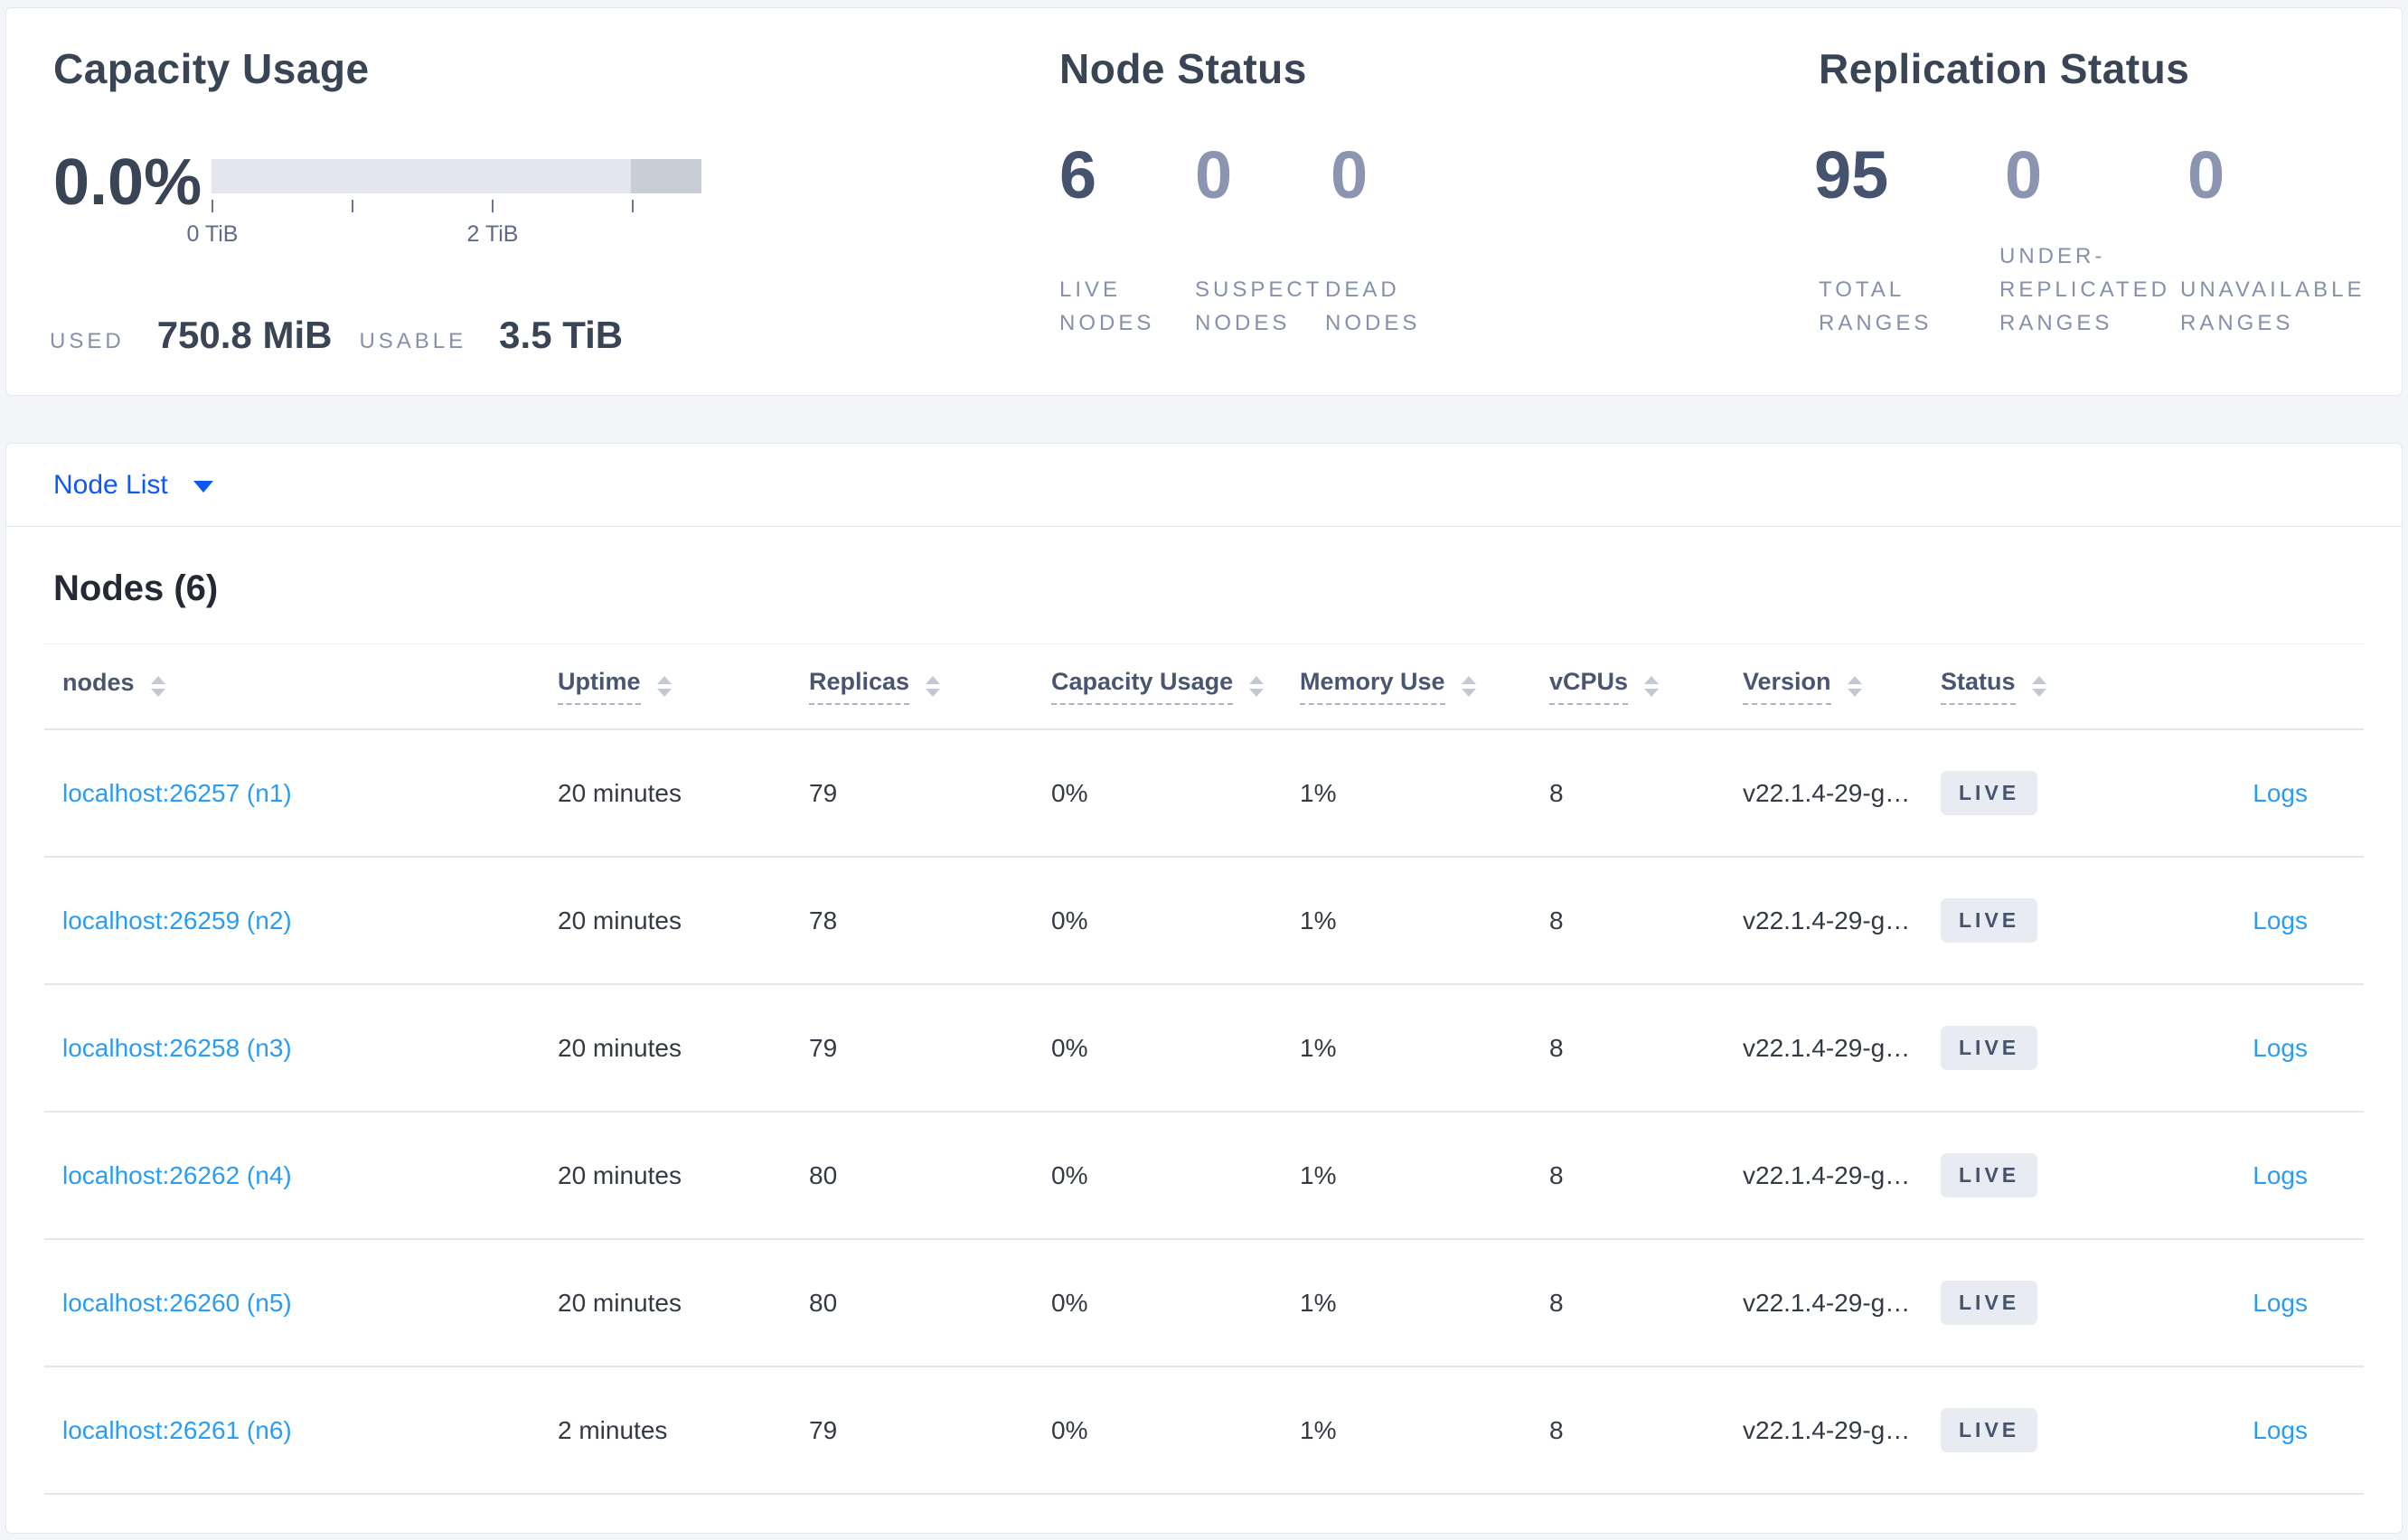 This screenshot has height=1540, width=2408. I want to click on replication-status-title: Replication Status, so click(2004, 68).